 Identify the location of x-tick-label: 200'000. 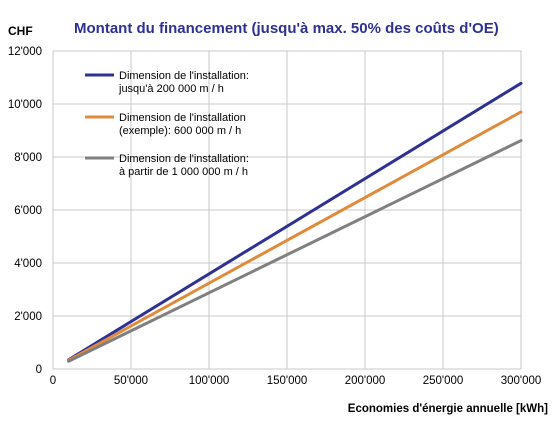
(365, 381).